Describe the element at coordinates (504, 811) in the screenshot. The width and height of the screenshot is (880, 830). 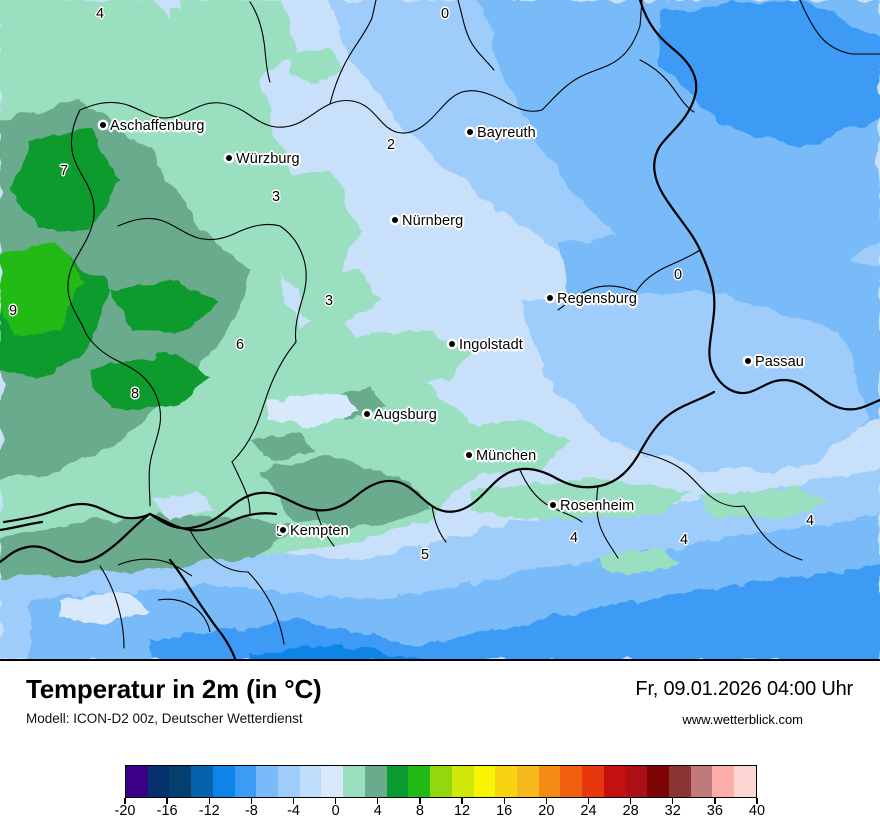
I see `colorbar-tick-label: 16` at that location.